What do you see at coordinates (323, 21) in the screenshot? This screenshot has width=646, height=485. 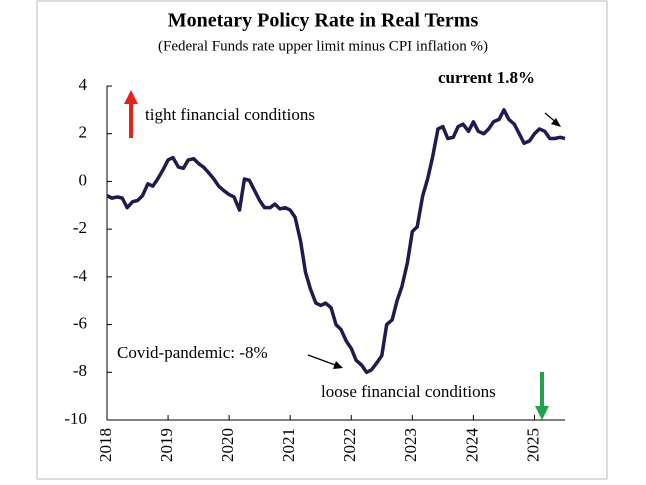 I see `chart-title: Monetary Policy Rate in Real Terms` at bounding box center [323, 21].